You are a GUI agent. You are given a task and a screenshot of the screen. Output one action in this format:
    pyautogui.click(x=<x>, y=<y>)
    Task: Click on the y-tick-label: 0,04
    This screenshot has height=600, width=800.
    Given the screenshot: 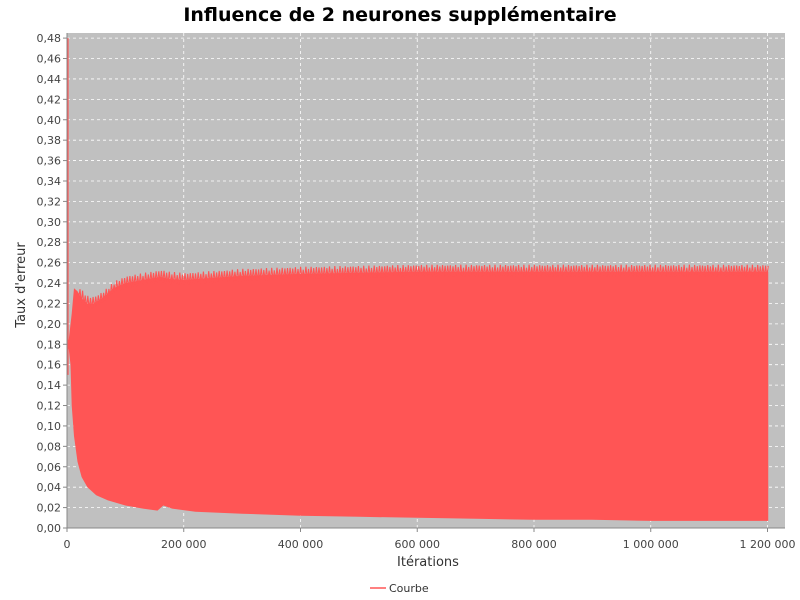 What is the action you would take?
    pyautogui.click(x=49, y=487)
    